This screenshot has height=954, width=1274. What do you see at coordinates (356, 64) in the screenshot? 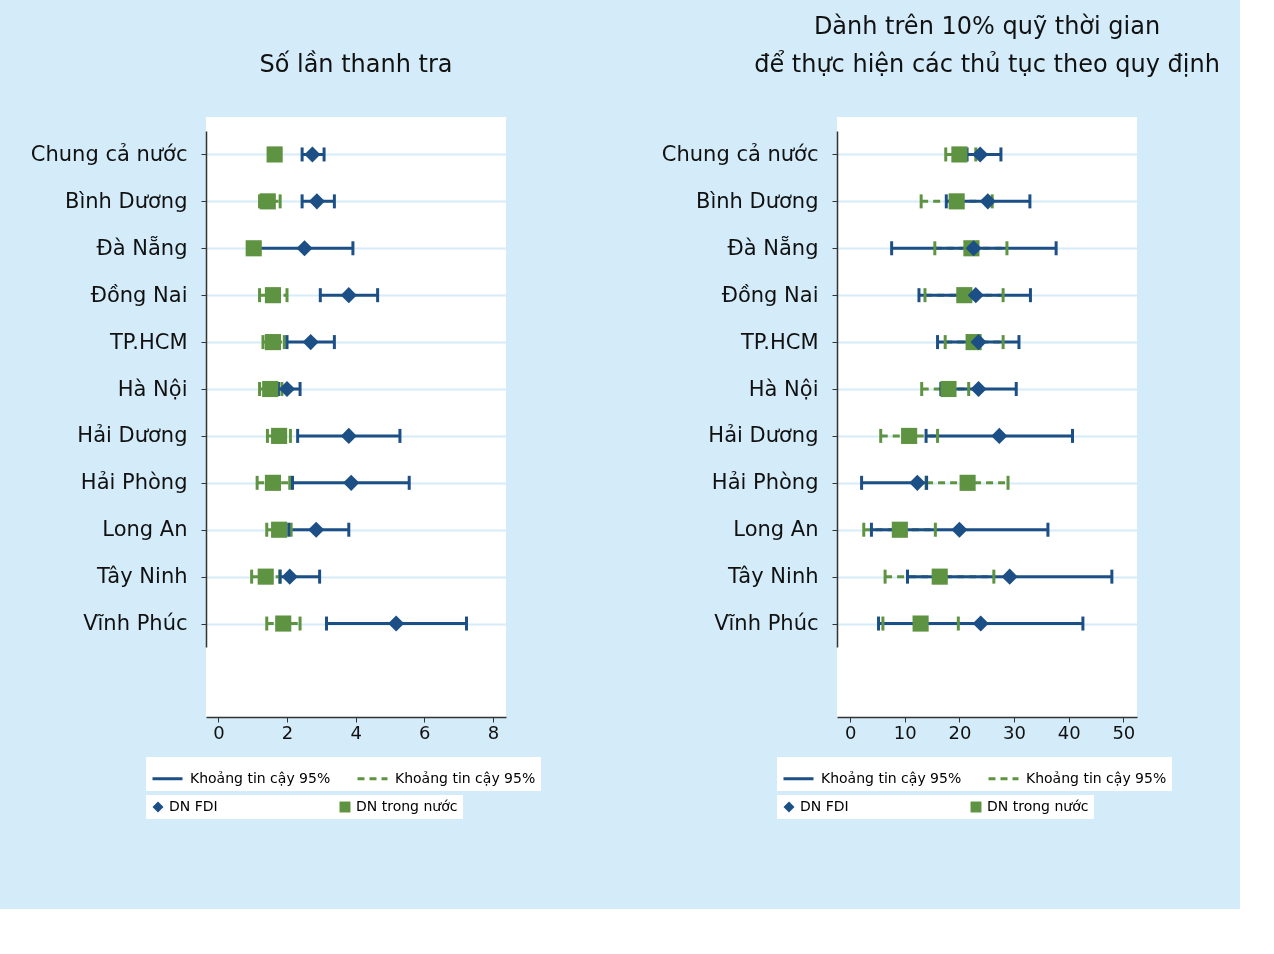
I see `chart-title: Số lần thanh tra` at bounding box center [356, 64].